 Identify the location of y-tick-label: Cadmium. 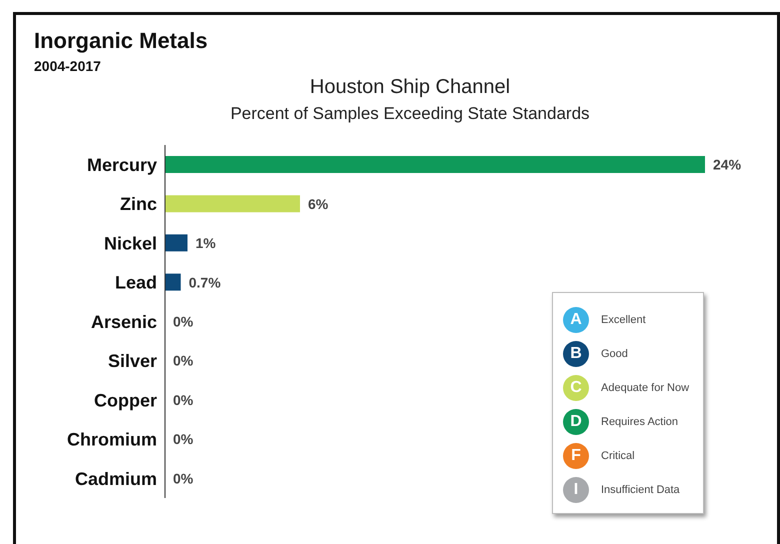
(115, 478).